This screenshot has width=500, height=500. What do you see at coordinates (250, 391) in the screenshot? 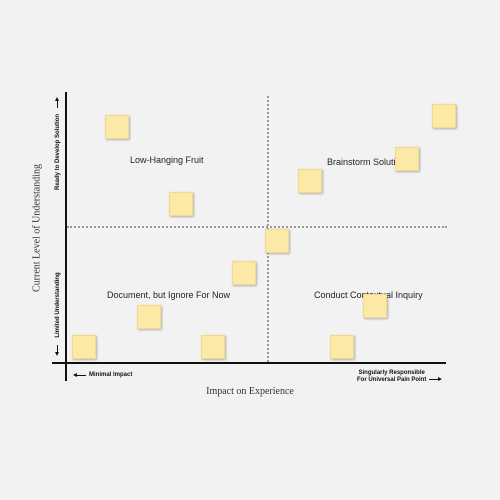
I see `x-axis-title: Impact on Experience` at bounding box center [250, 391].